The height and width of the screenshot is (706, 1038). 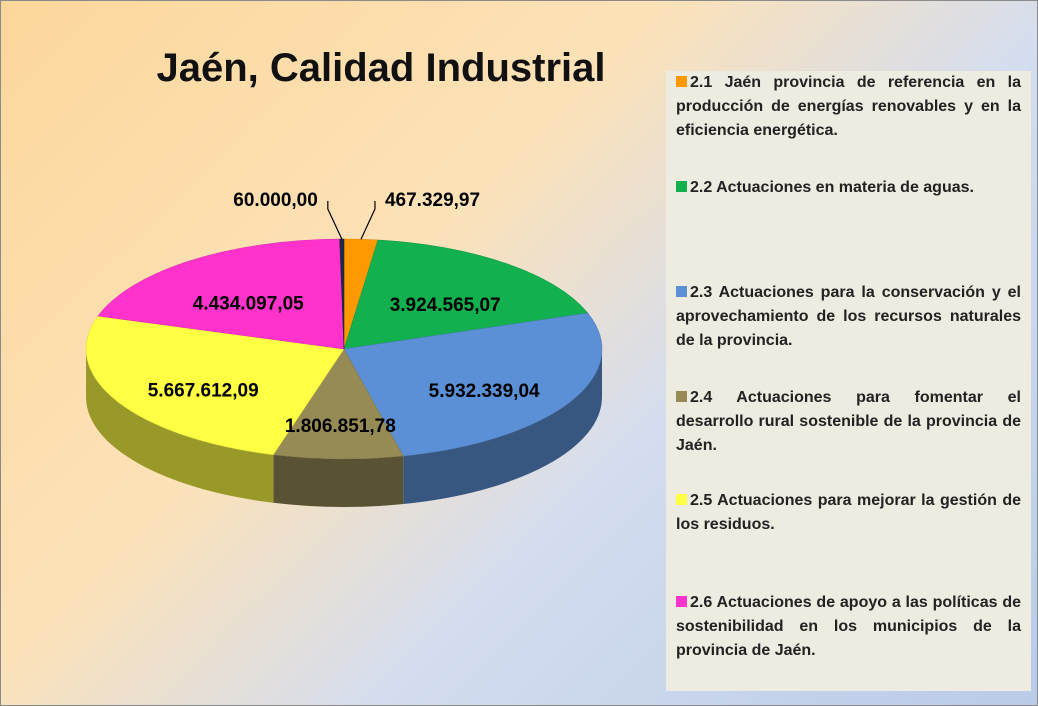 I want to click on data-label: 5.667.612,09, so click(x=203, y=390).